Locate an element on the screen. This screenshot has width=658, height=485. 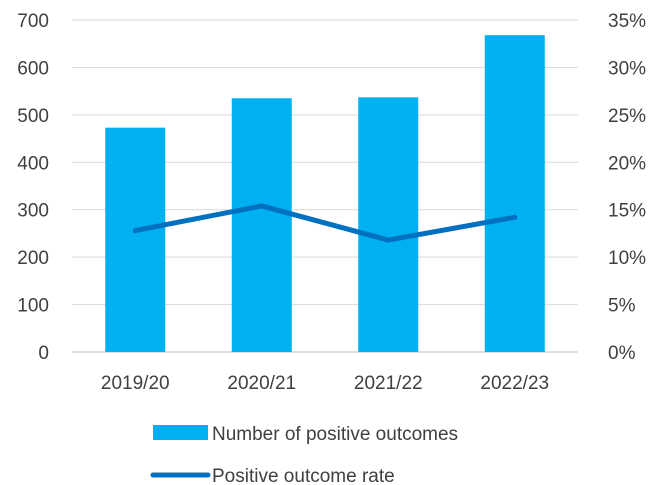
left-y-tick-label: 700 is located at coordinates (33, 21).